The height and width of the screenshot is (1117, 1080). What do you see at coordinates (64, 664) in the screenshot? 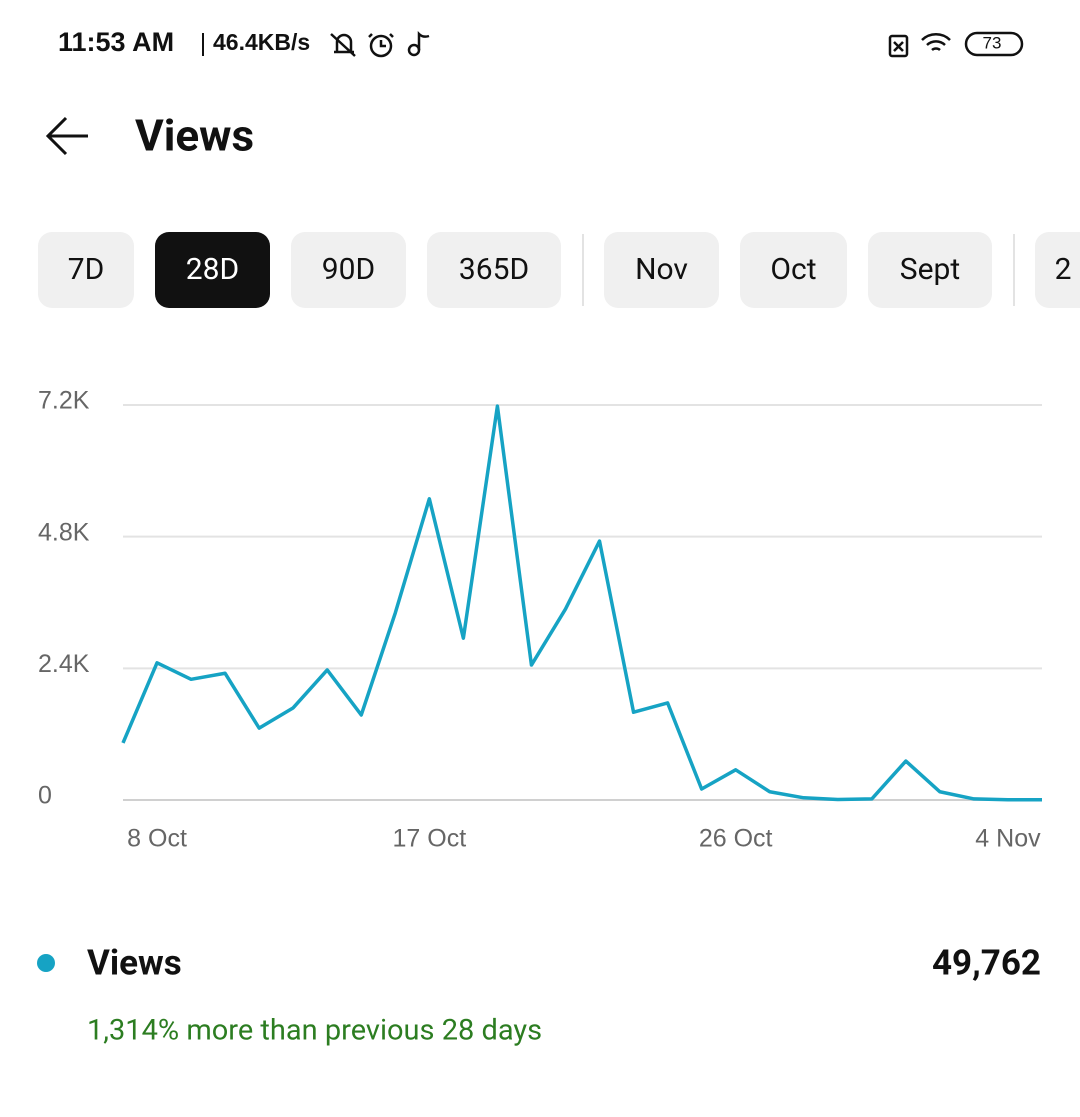
I see `y-tick-label: 2.4K` at bounding box center [64, 664].